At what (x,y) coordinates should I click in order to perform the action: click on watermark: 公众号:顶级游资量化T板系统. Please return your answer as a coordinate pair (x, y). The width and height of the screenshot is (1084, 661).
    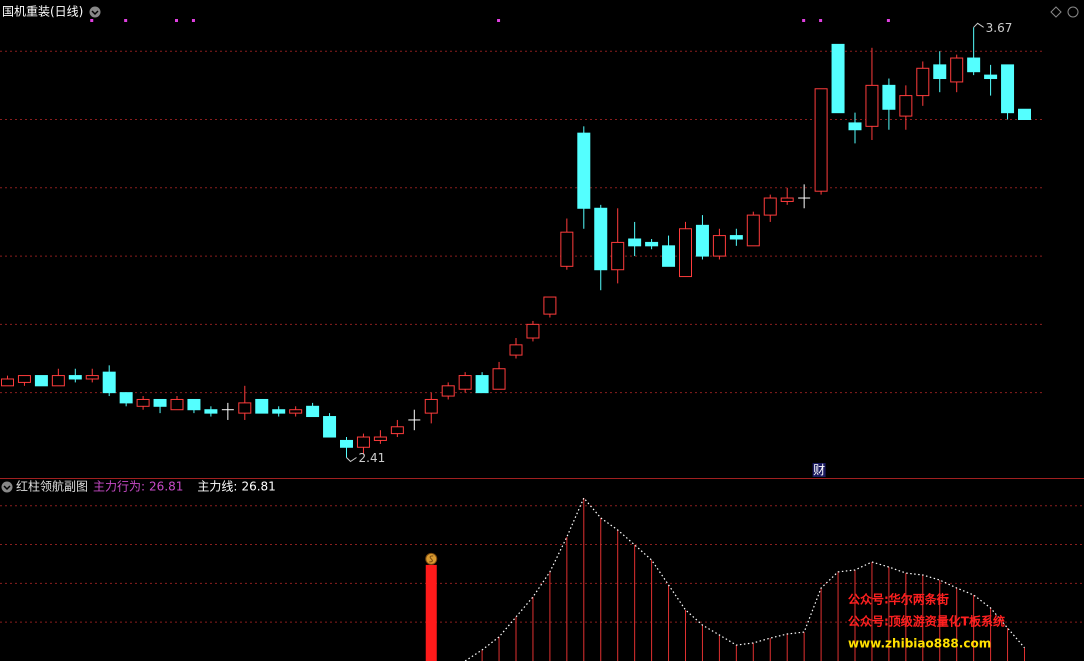
    Looking at the image, I should click on (926, 621).